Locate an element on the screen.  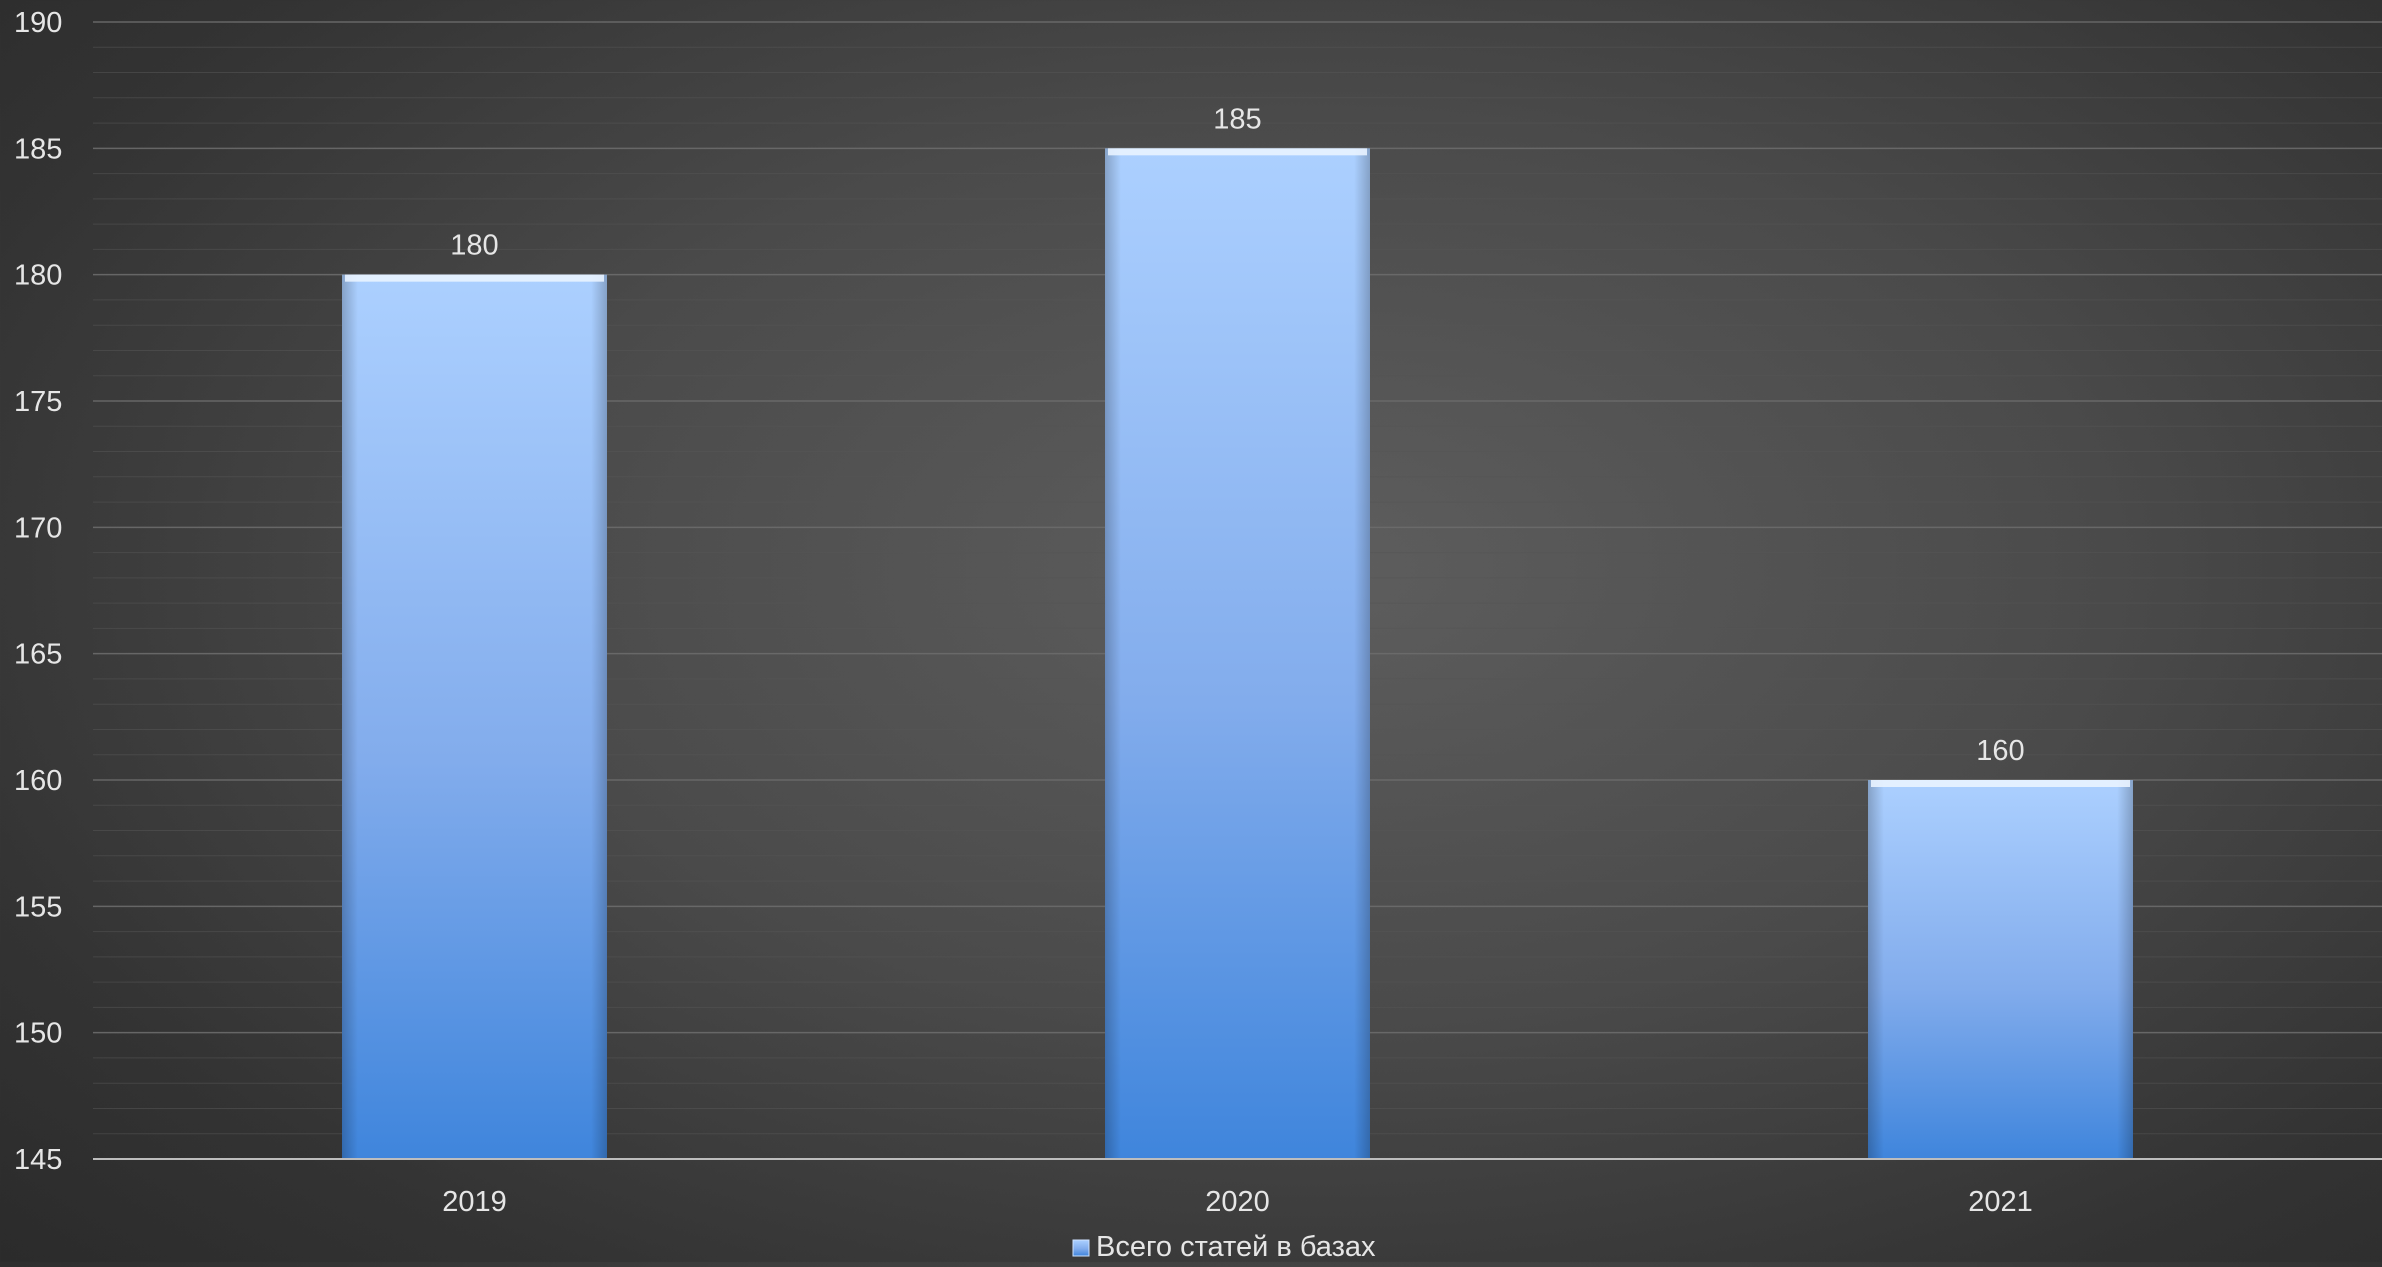
bar-2019 is located at coordinates (474, 717).